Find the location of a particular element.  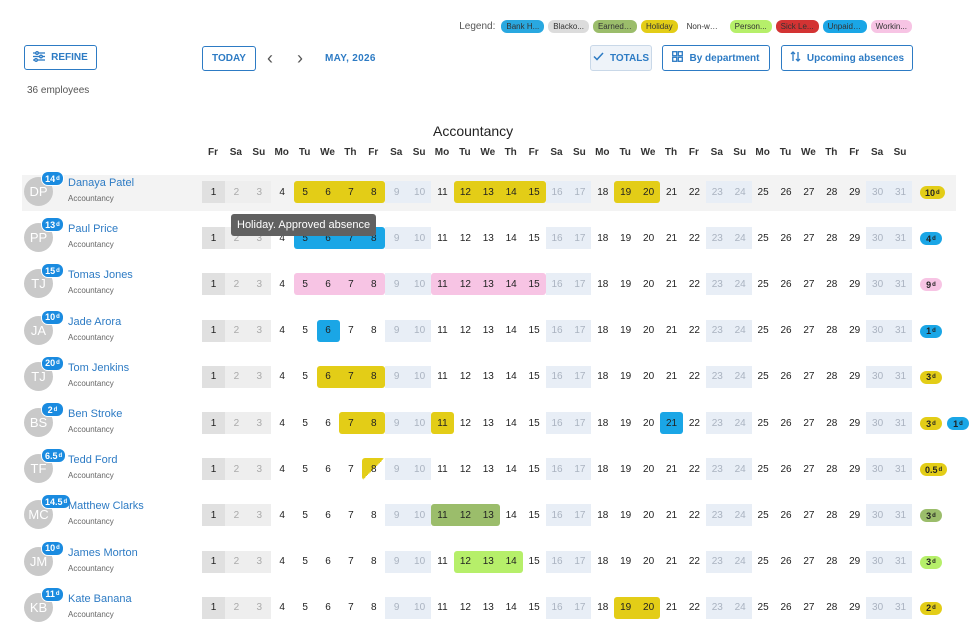

day-cell: 18 is located at coordinates (603, 284).